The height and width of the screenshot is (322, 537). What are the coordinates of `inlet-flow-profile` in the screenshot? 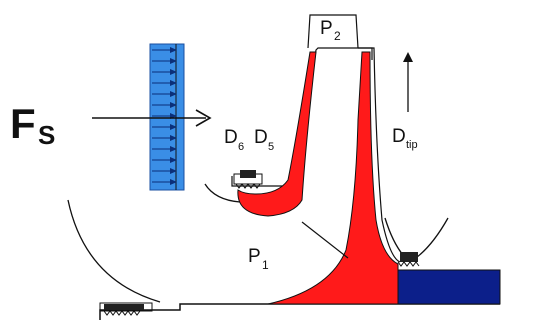 It's located at (167, 117).